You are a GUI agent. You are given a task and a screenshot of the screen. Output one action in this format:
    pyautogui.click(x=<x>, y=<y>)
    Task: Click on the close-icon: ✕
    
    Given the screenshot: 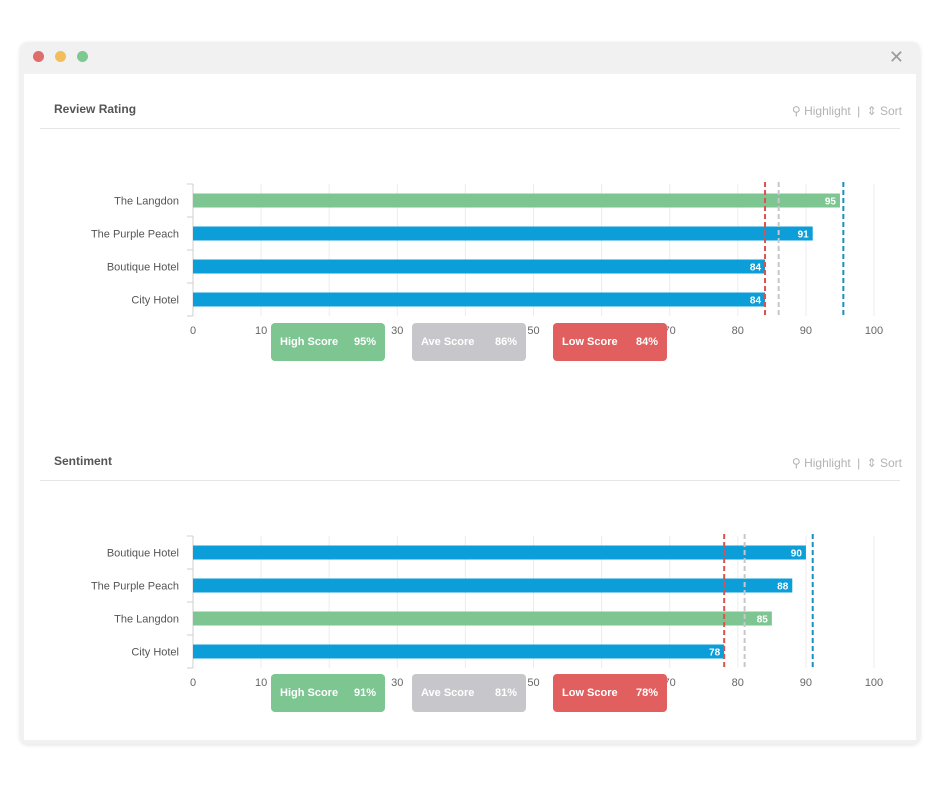 What is the action you would take?
    pyautogui.click(x=896, y=57)
    